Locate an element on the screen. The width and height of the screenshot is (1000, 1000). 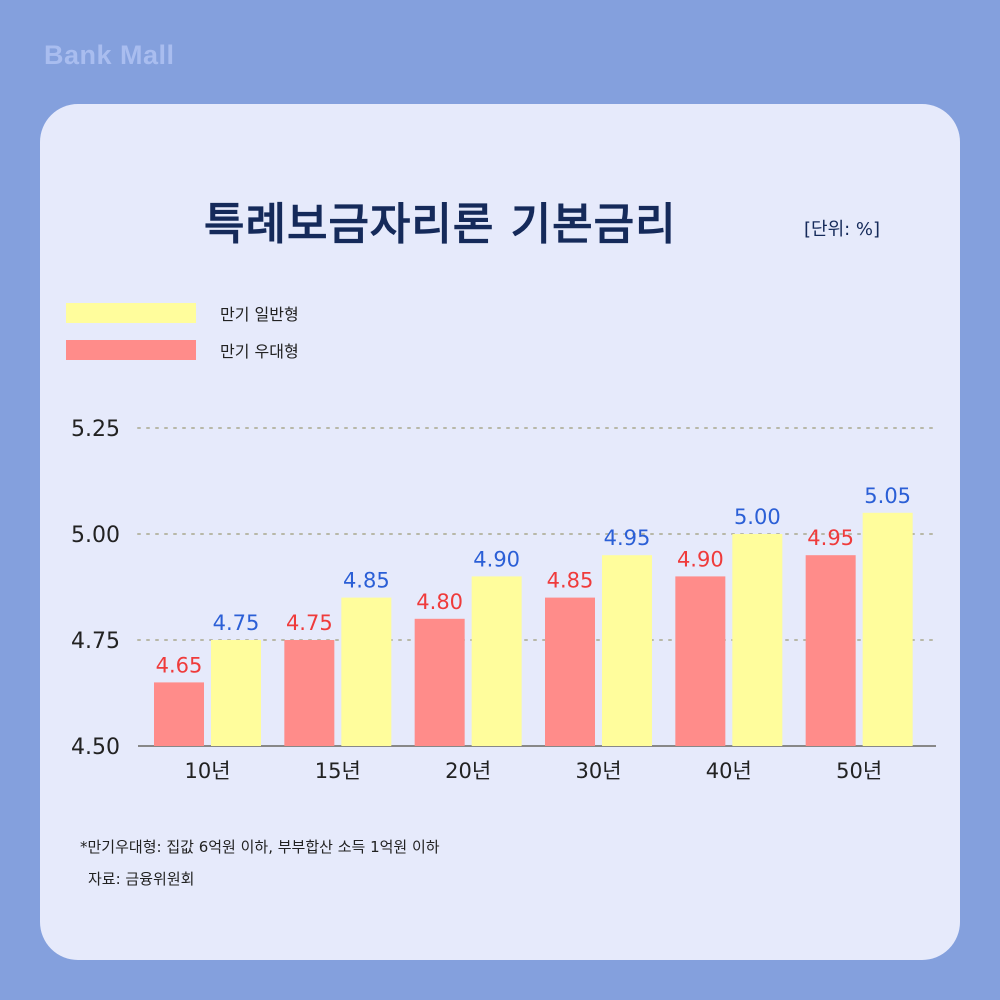
x-tick-label: 40년 is located at coordinates (729, 771).